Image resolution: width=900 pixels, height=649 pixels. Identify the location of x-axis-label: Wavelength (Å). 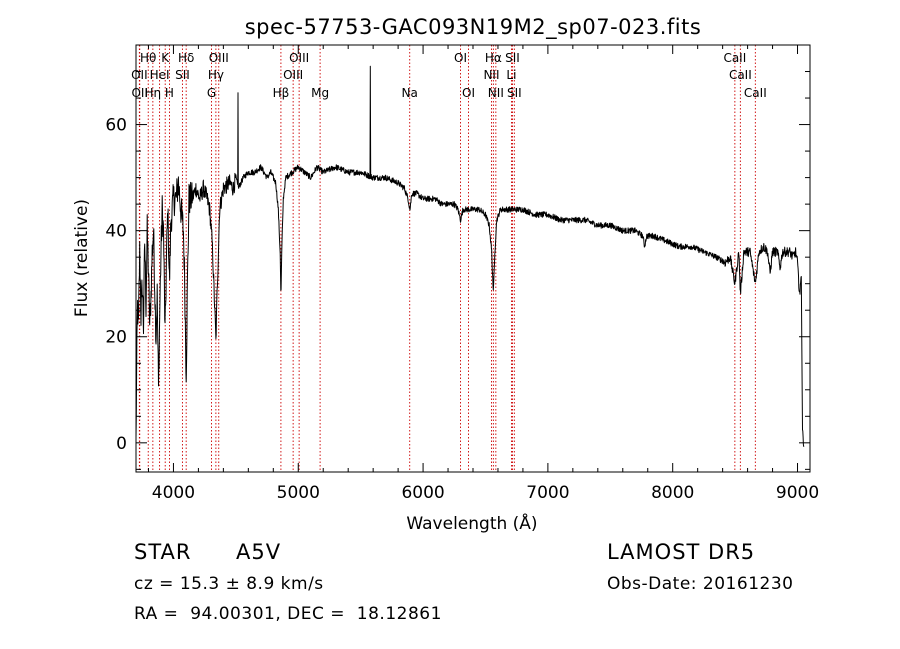
(471, 523).